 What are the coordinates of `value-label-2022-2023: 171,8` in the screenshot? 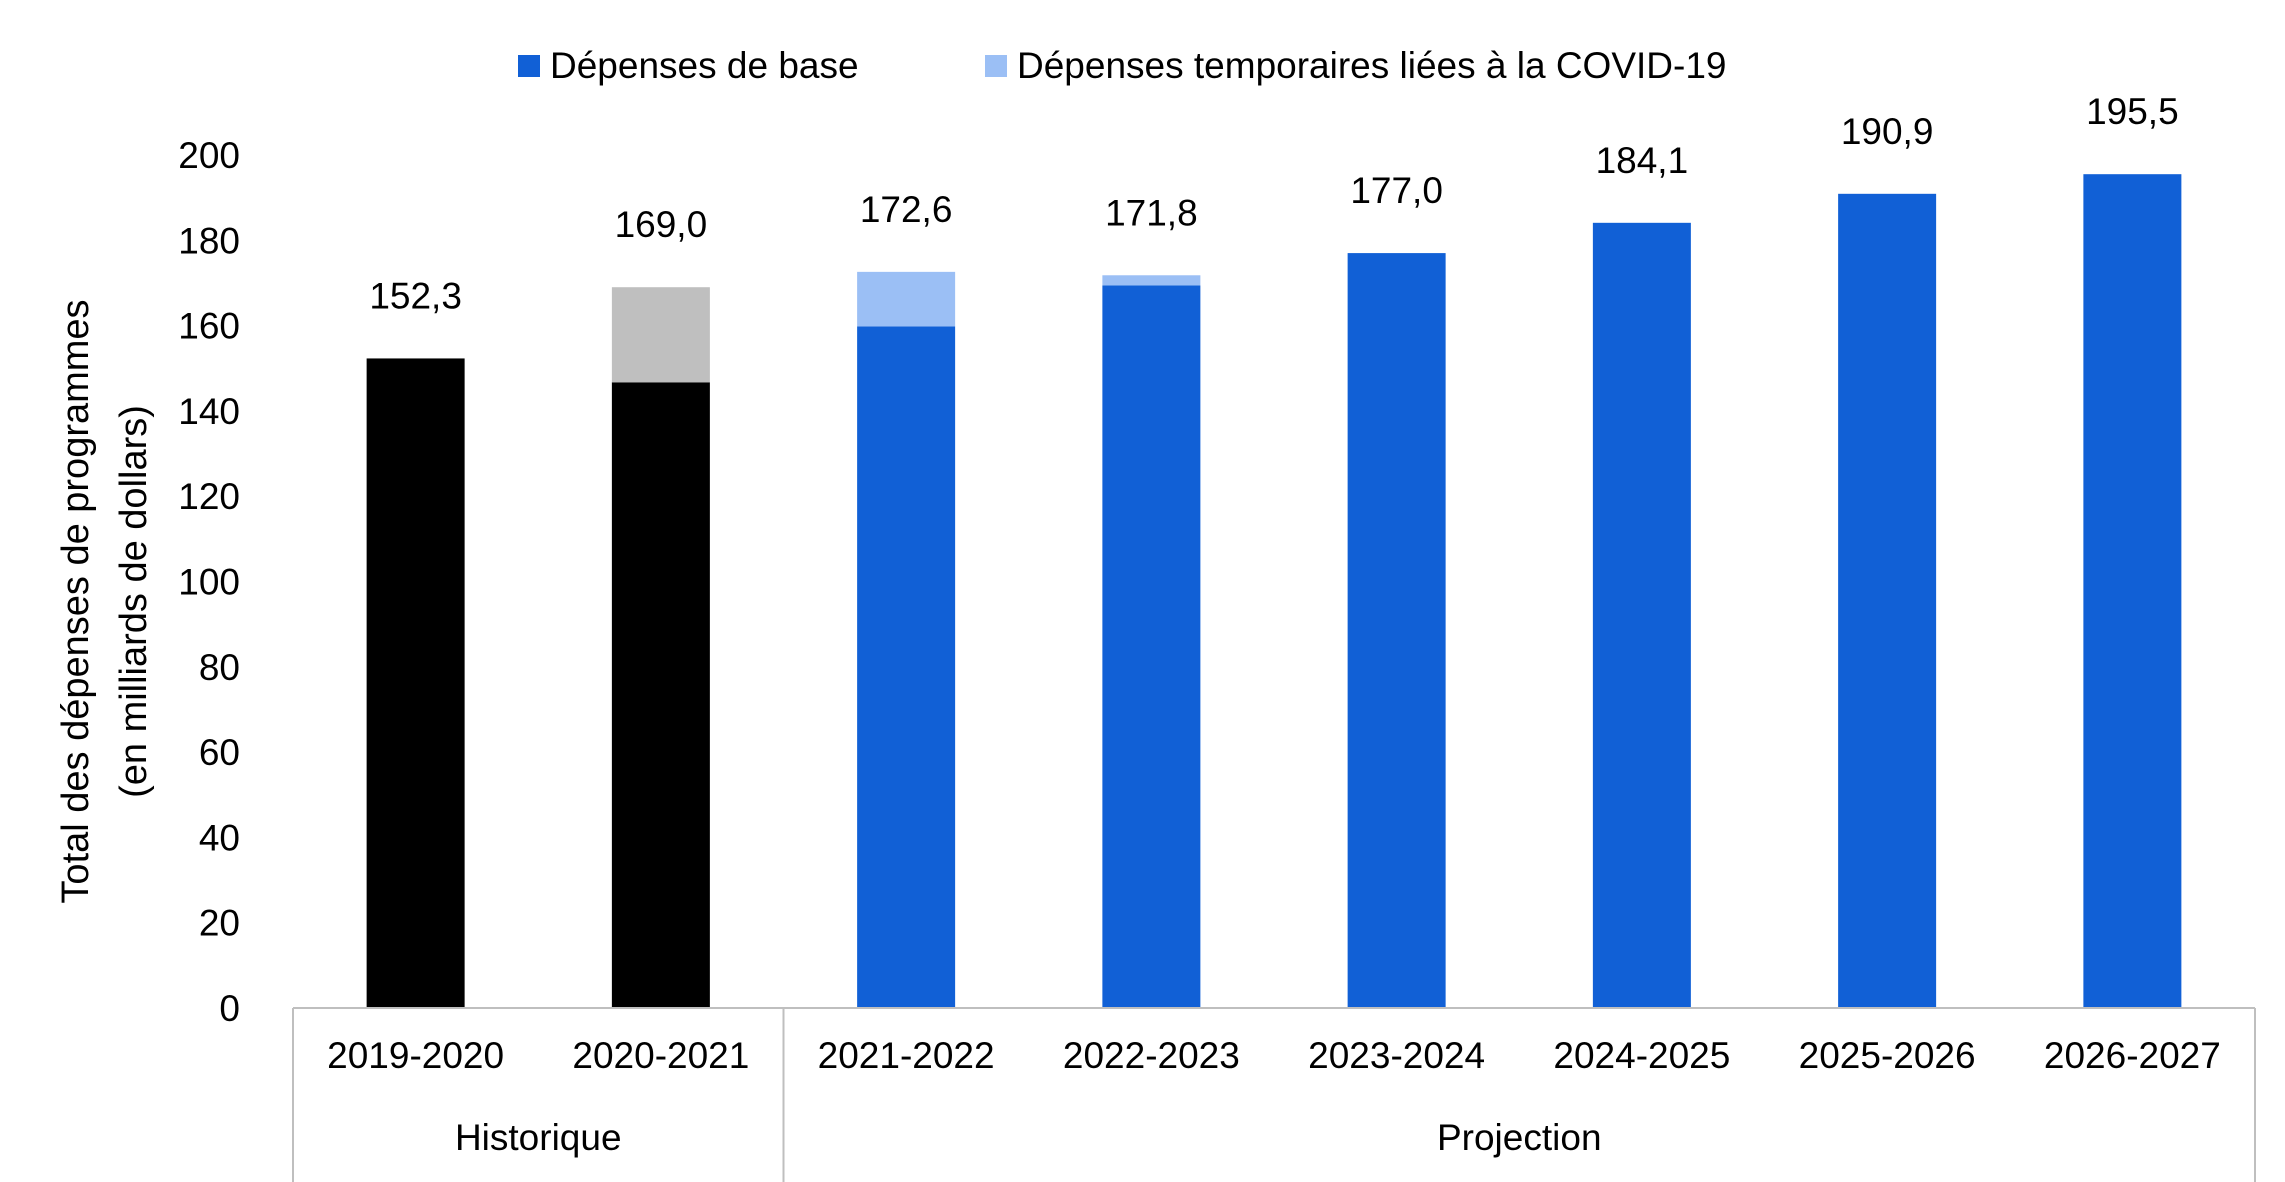 It's located at (1151, 212).